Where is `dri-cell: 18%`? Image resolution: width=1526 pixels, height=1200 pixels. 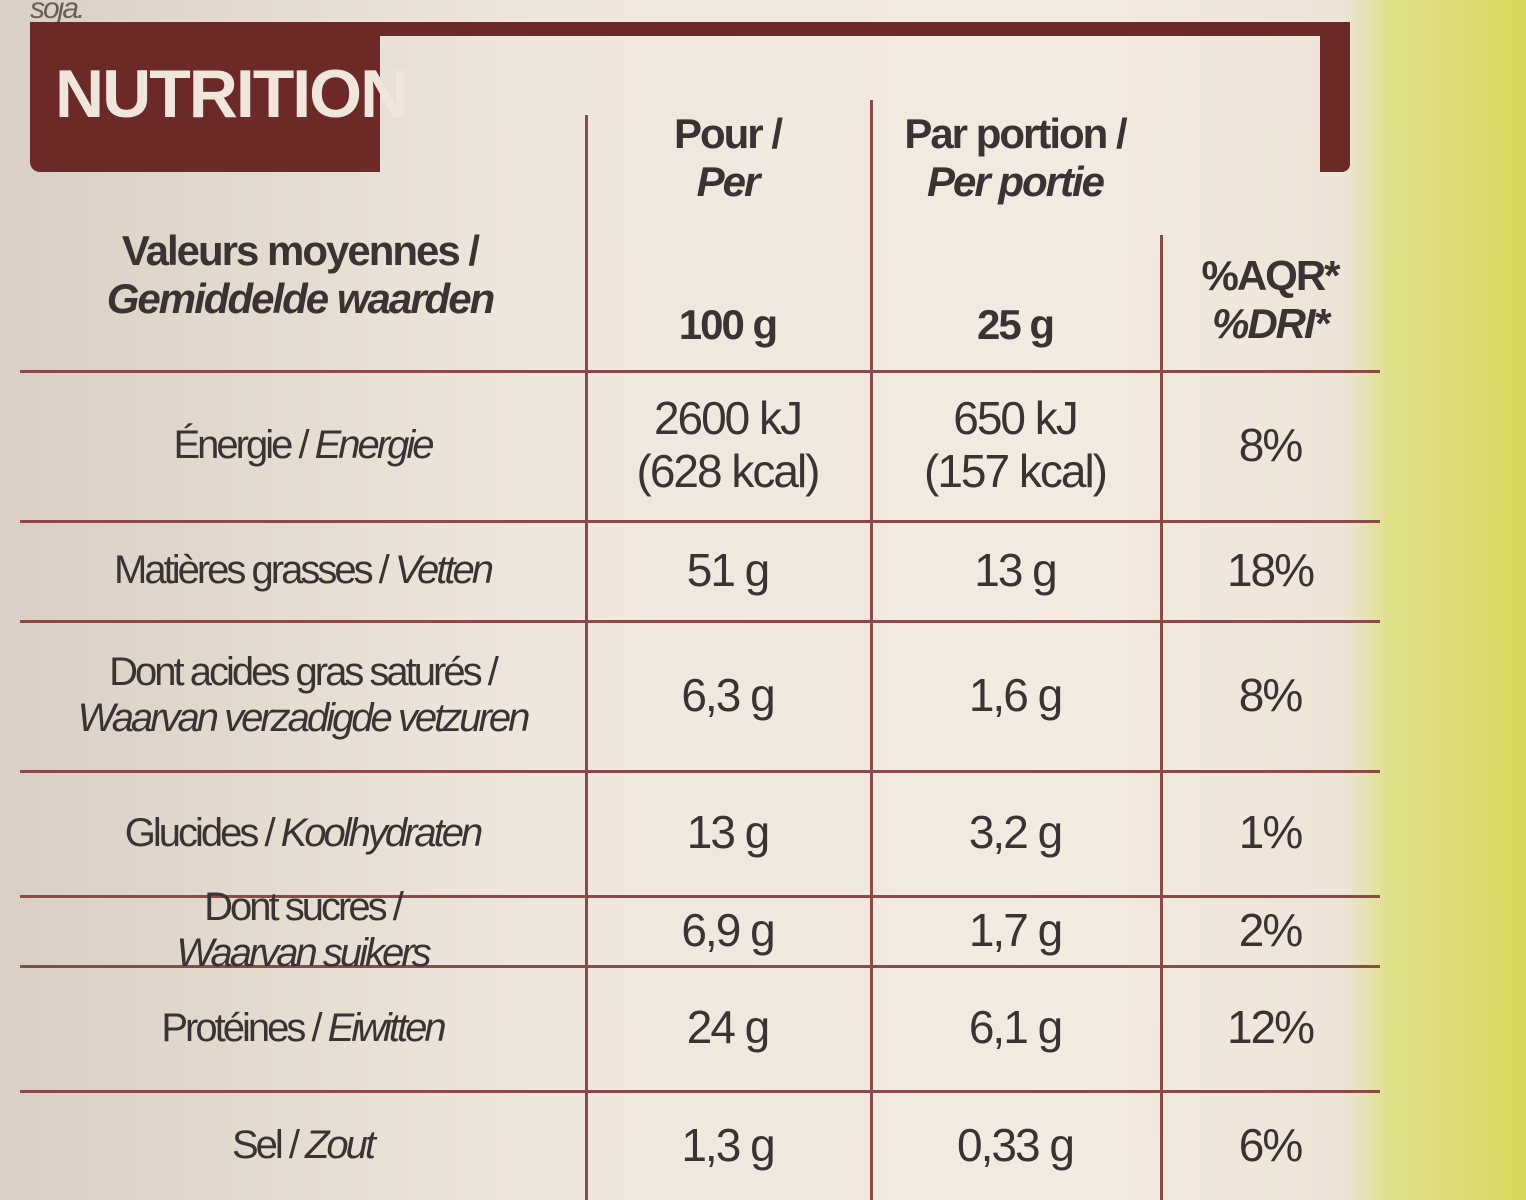
dri-cell: 18% is located at coordinates (1270, 569).